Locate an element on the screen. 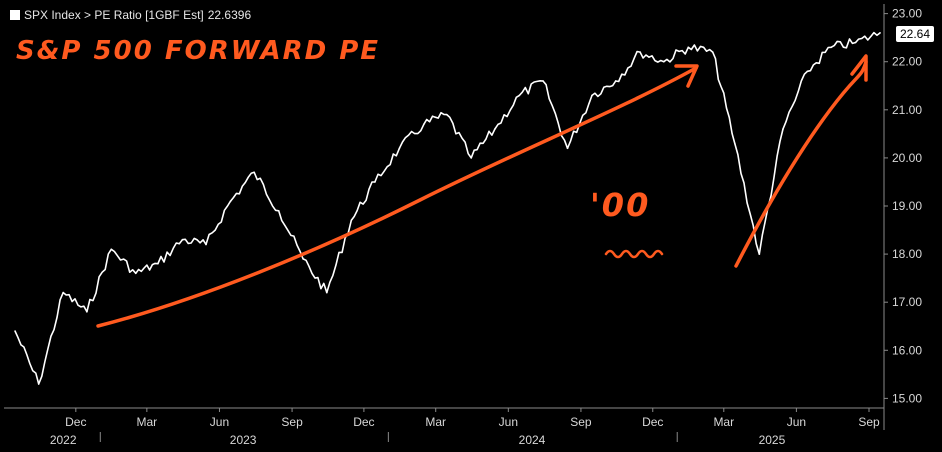  y-tick-label: 20.00 is located at coordinates (907, 158).